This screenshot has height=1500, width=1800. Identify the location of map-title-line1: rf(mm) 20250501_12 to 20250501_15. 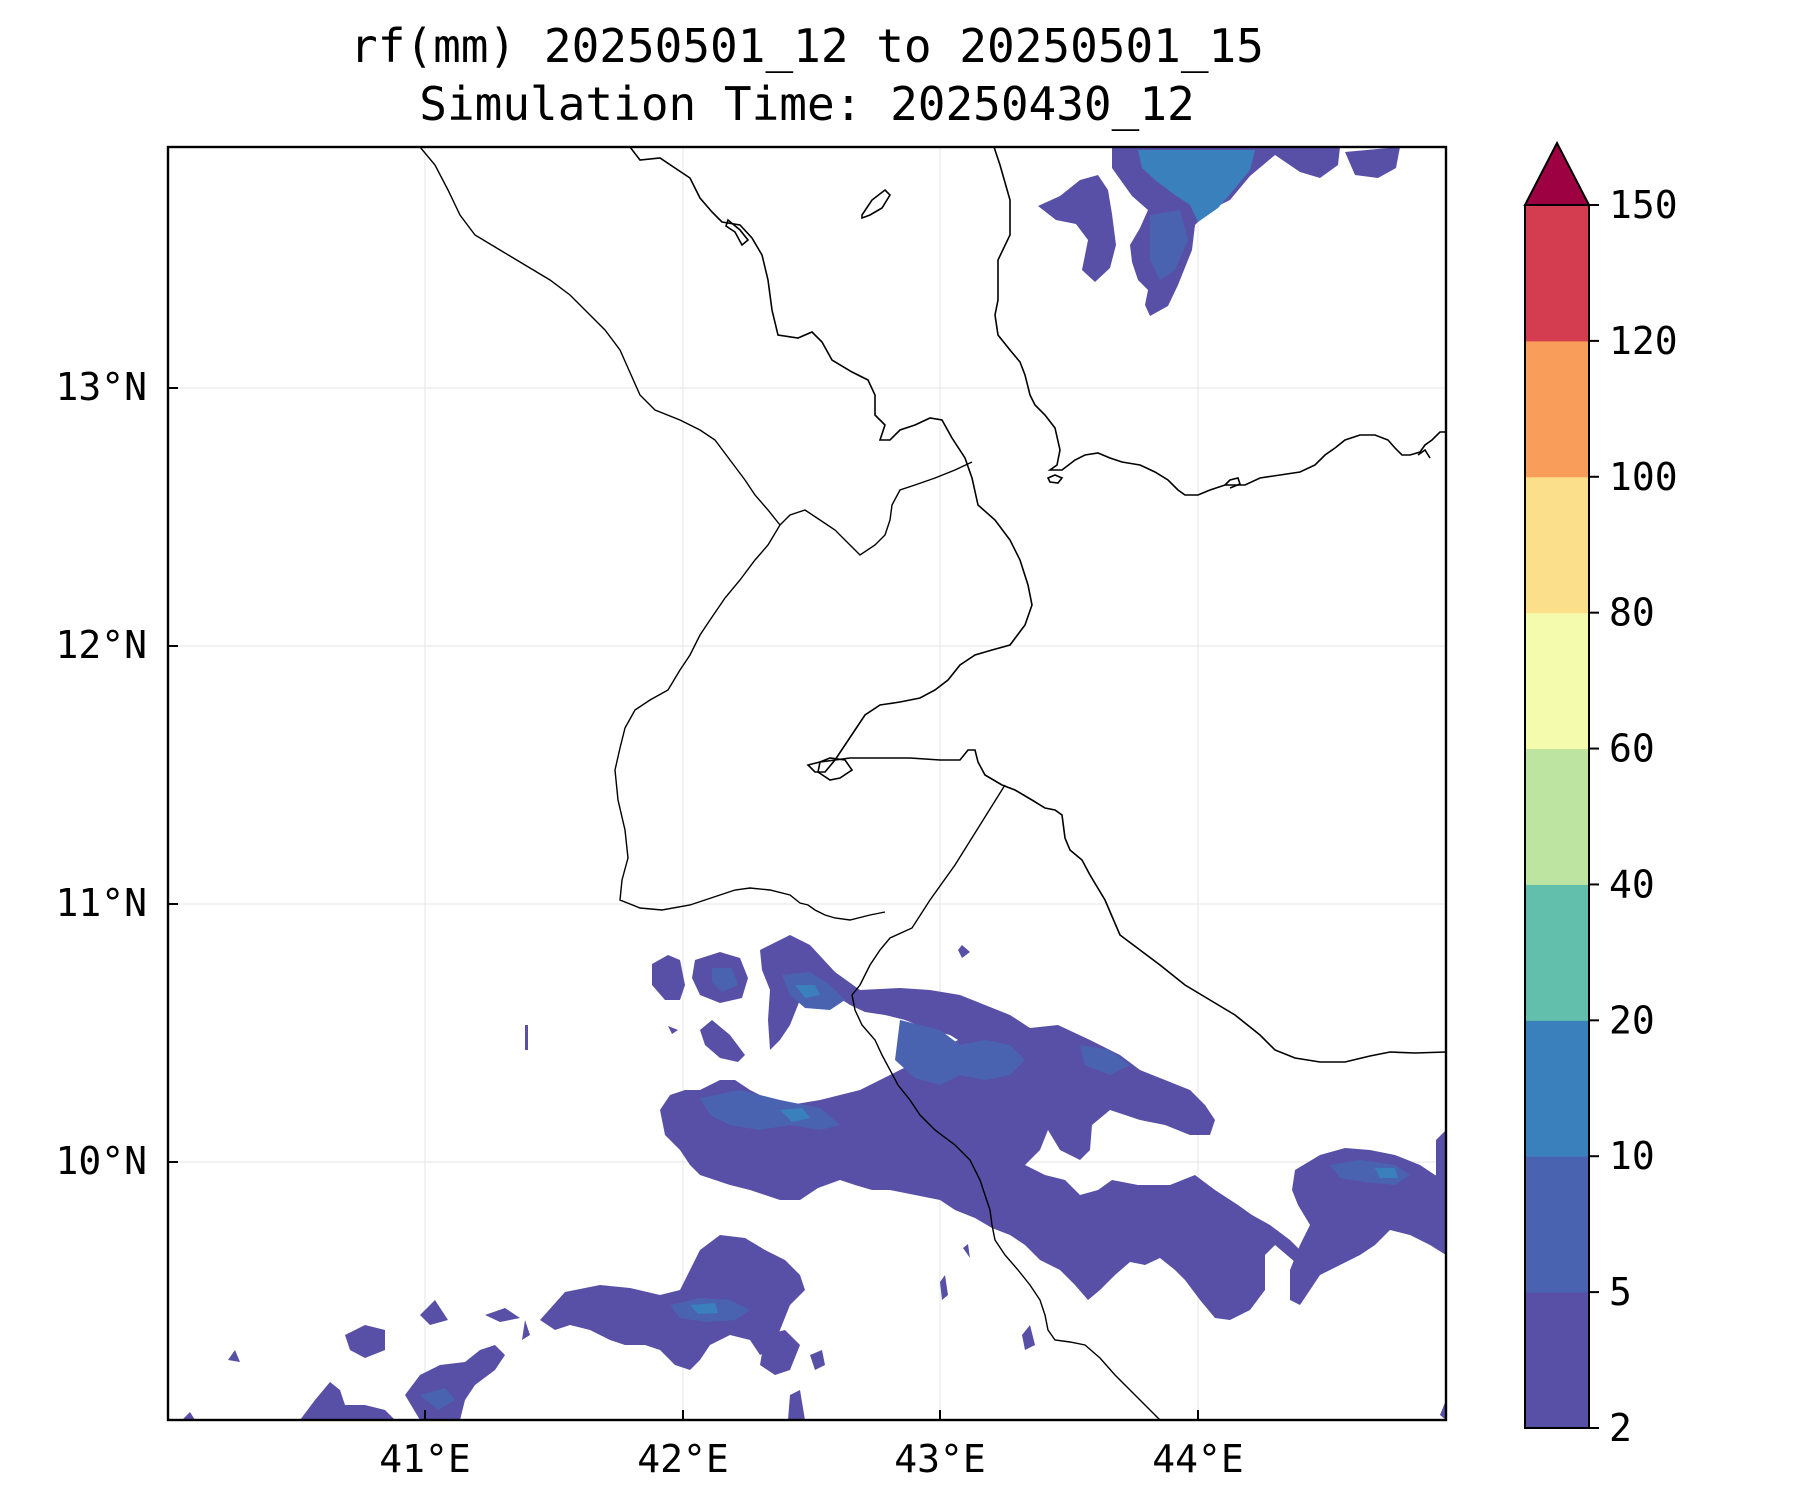
(807, 46).